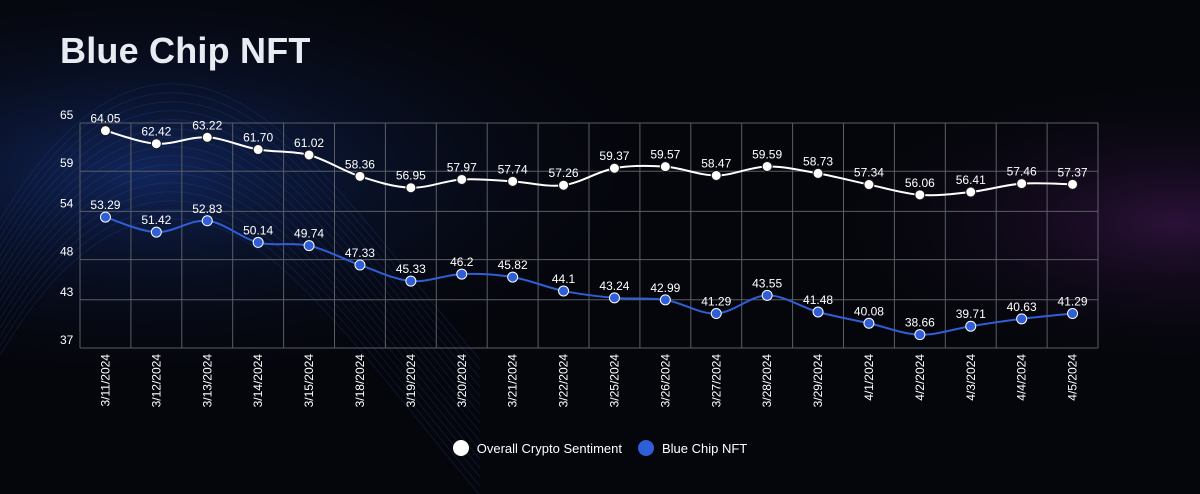 Image resolution: width=1200 pixels, height=494 pixels. Describe the element at coordinates (767, 154) in the screenshot. I see `data-label-overall-crypto-sentiment: 59.59` at that location.